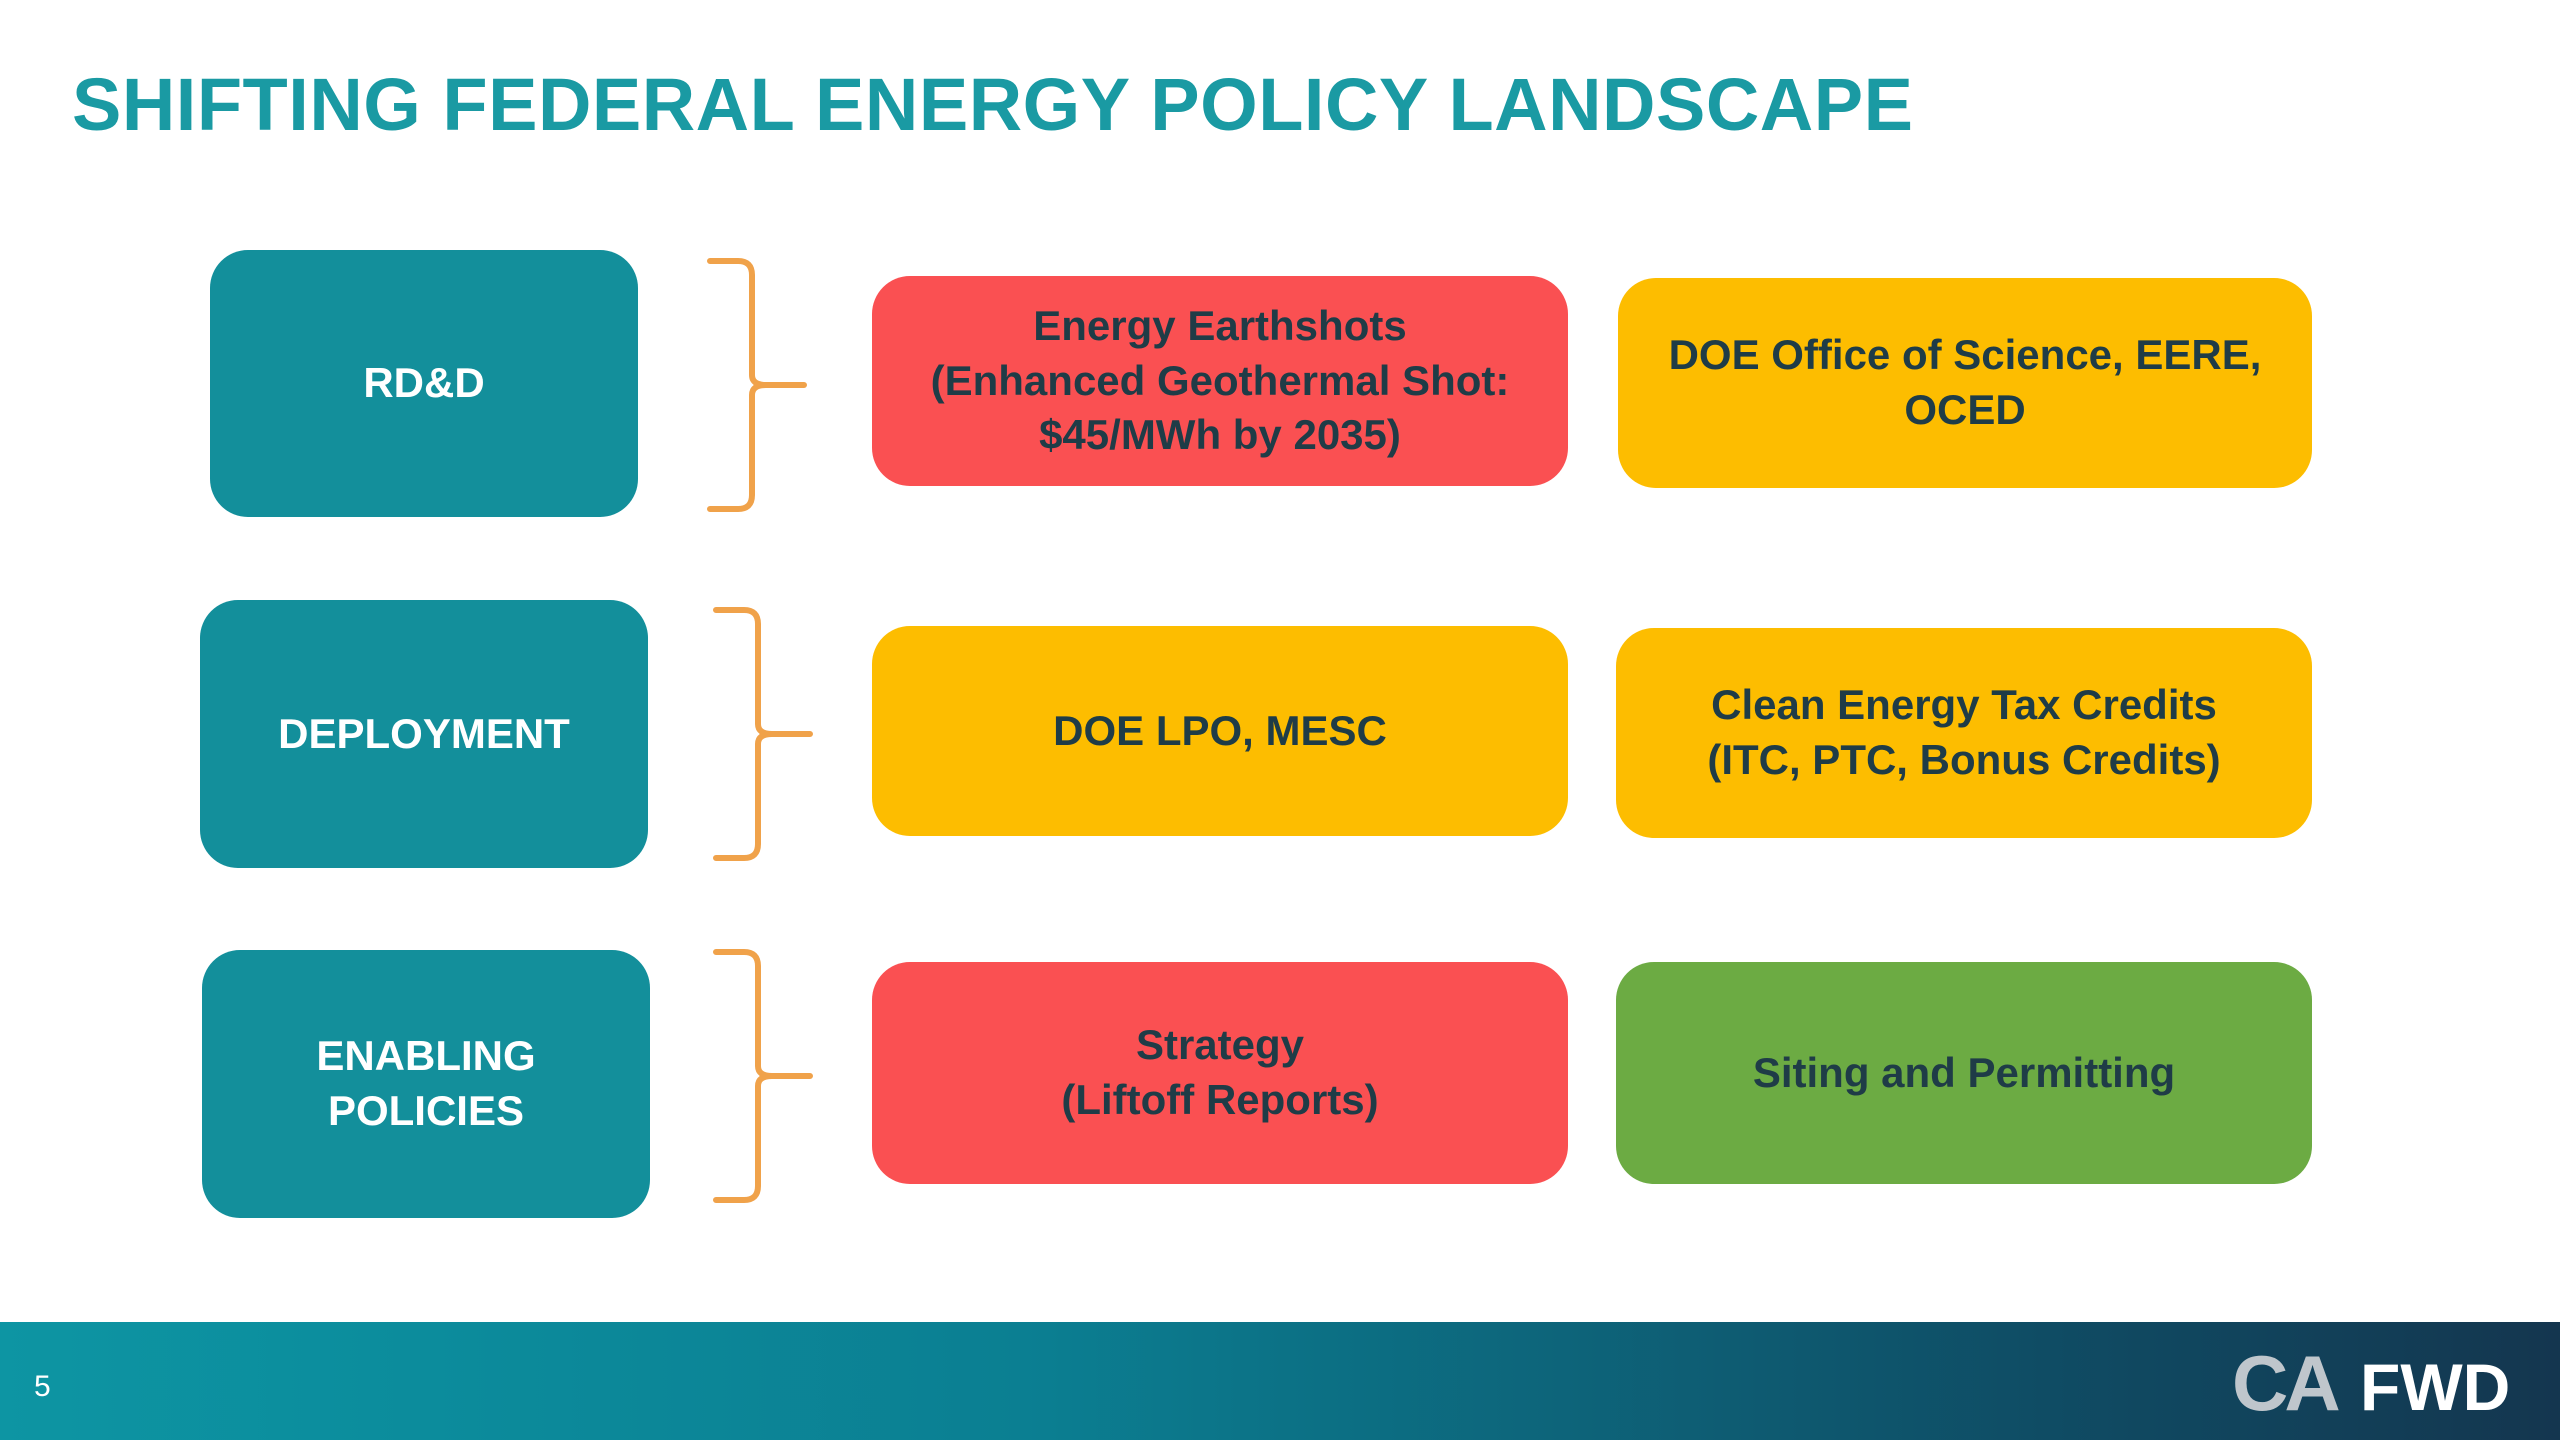 Image resolution: width=2560 pixels, height=1440 pixels. What do you see at coordinates (42, 1386) in the screenshot?
I see `page-number: 5` at bounding box center [42, 1386].